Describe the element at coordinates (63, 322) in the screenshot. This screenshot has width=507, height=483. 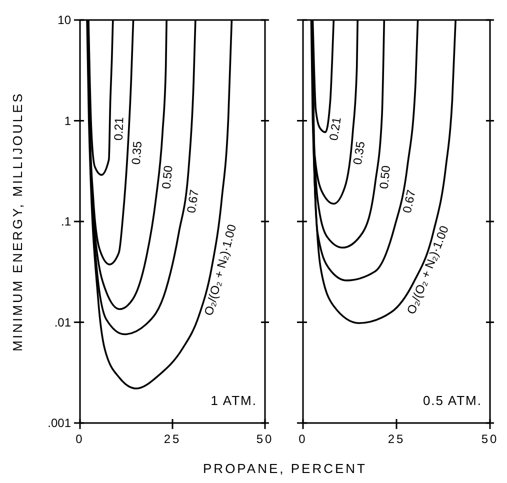
I see `y-tick-label: .01` at that location.